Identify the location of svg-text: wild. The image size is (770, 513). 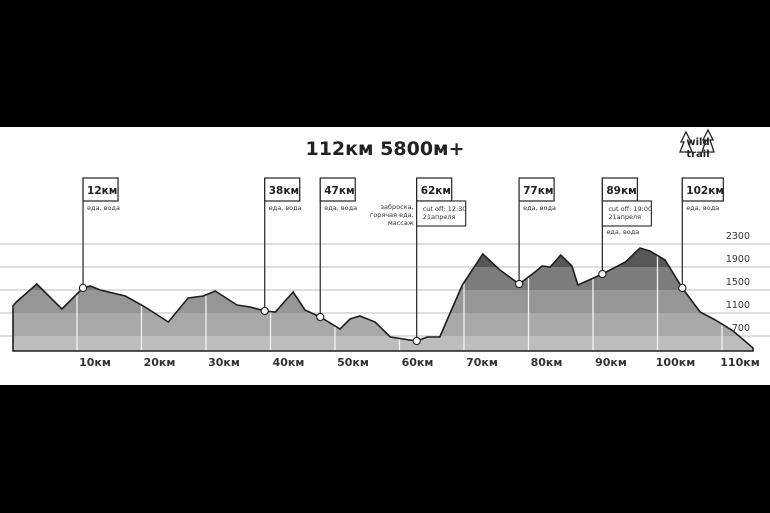
(697, 142).